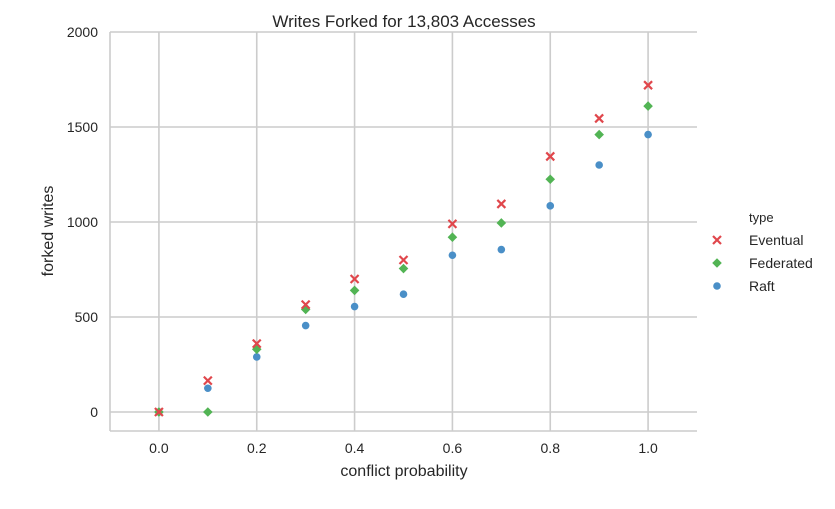 The width and height of the screenshot is (835, 509). I want to click on x-tick-label: 0.2, so click(257, 448).